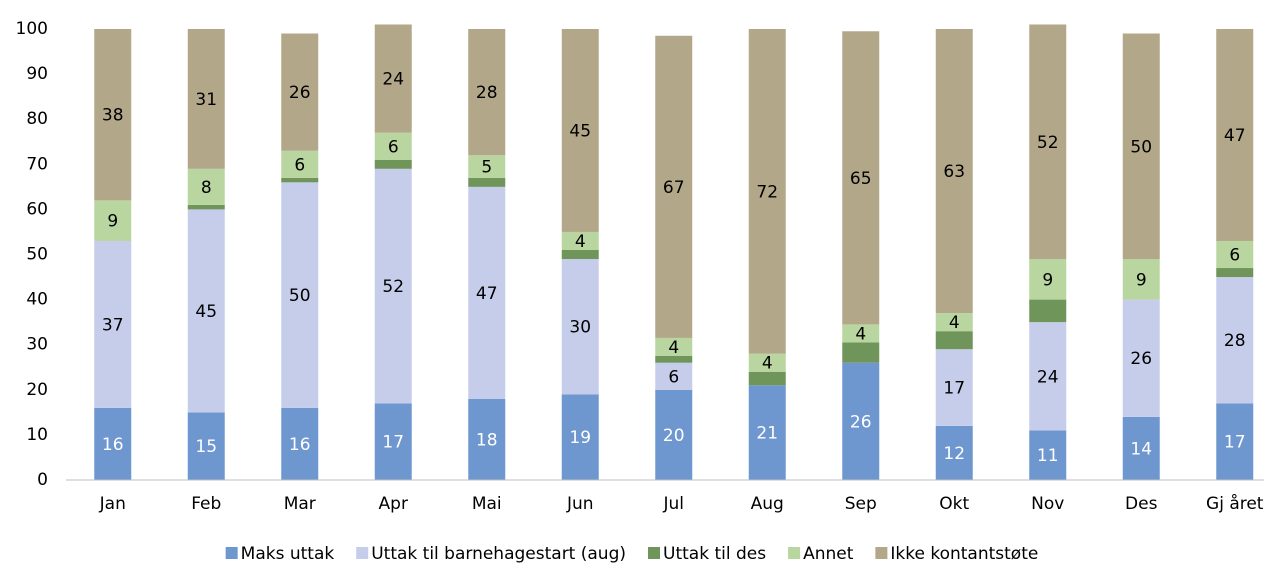  I want to click on x-tick-label: Aug, so click(767, 504).